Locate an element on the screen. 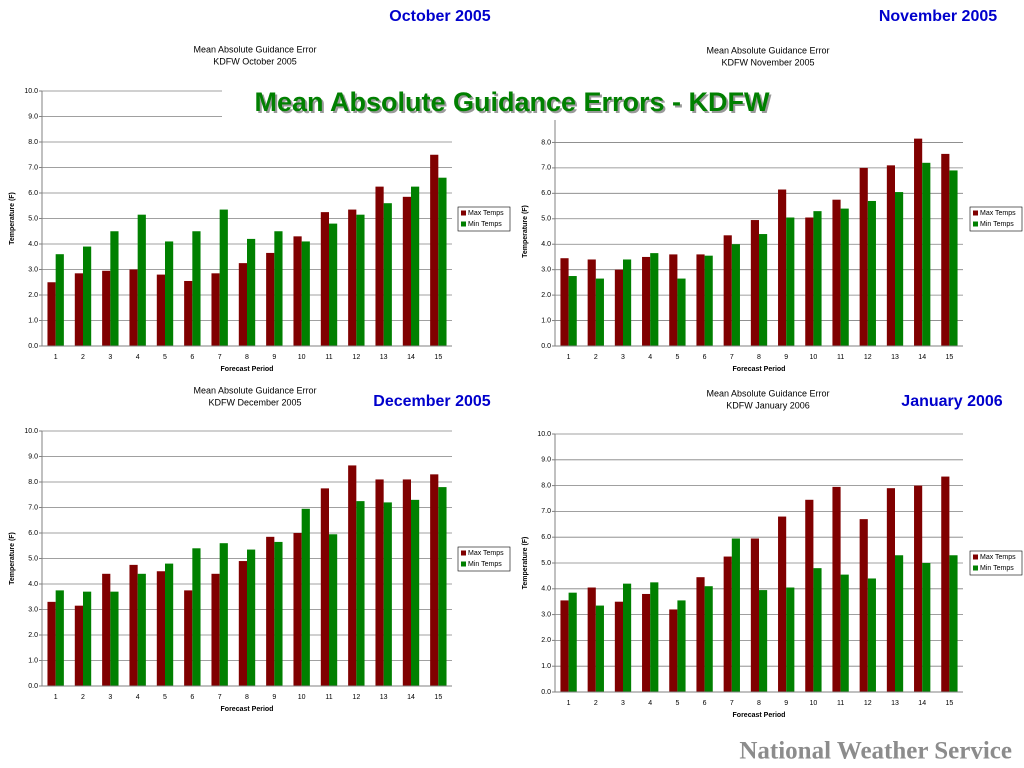  legend-label: Max Temps is located at coordinates (998, 213).